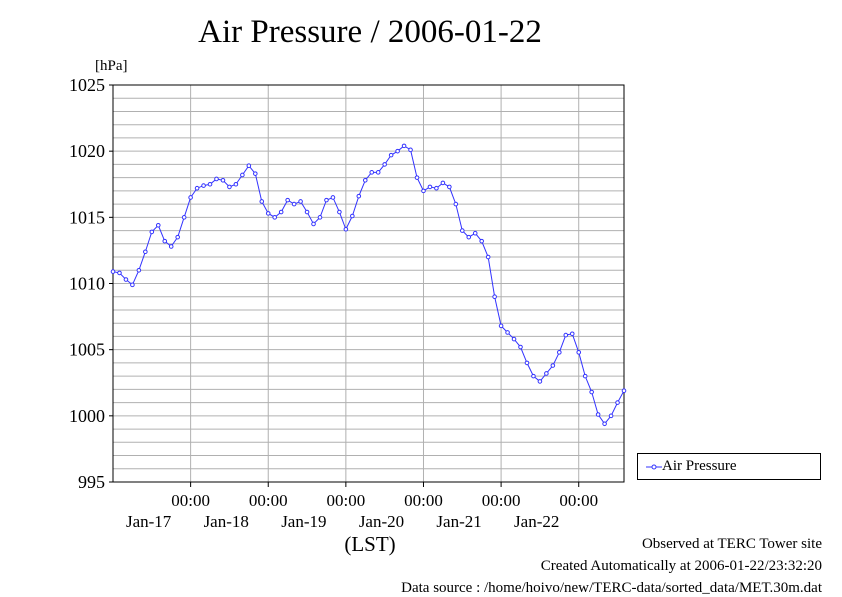 This screenshot has height=597, width=842. Describe the element at coordinates (699, 466) in the screenshot. I see `legend-label: Air Pressure` at that location.